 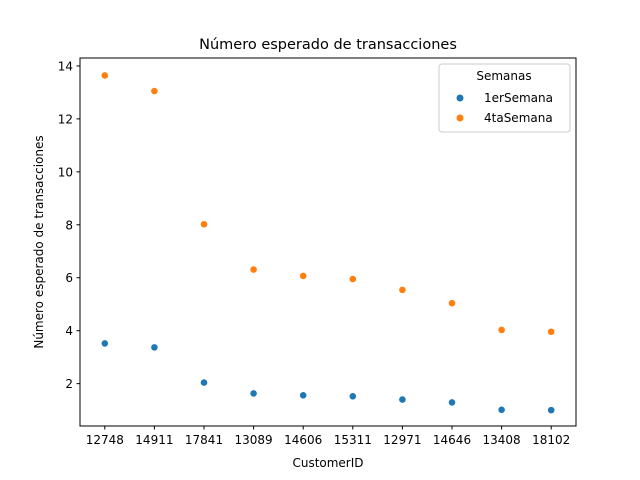 What do you see at coordinates (254, 440) in the screenshot?
I see `x-tick-label: 13089` at bounding box center [254, 440].